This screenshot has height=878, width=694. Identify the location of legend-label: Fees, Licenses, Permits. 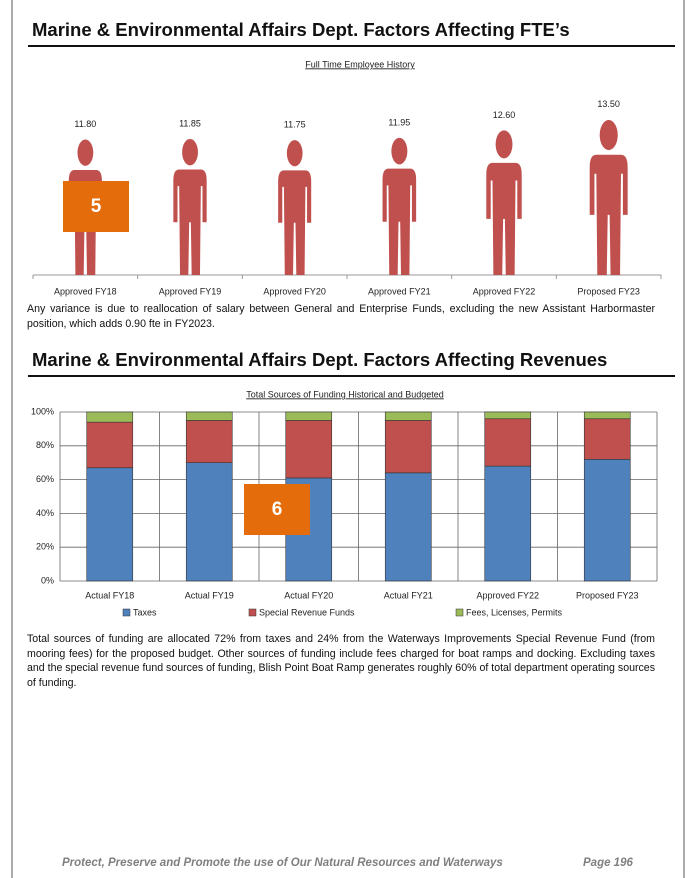
(514, 612).